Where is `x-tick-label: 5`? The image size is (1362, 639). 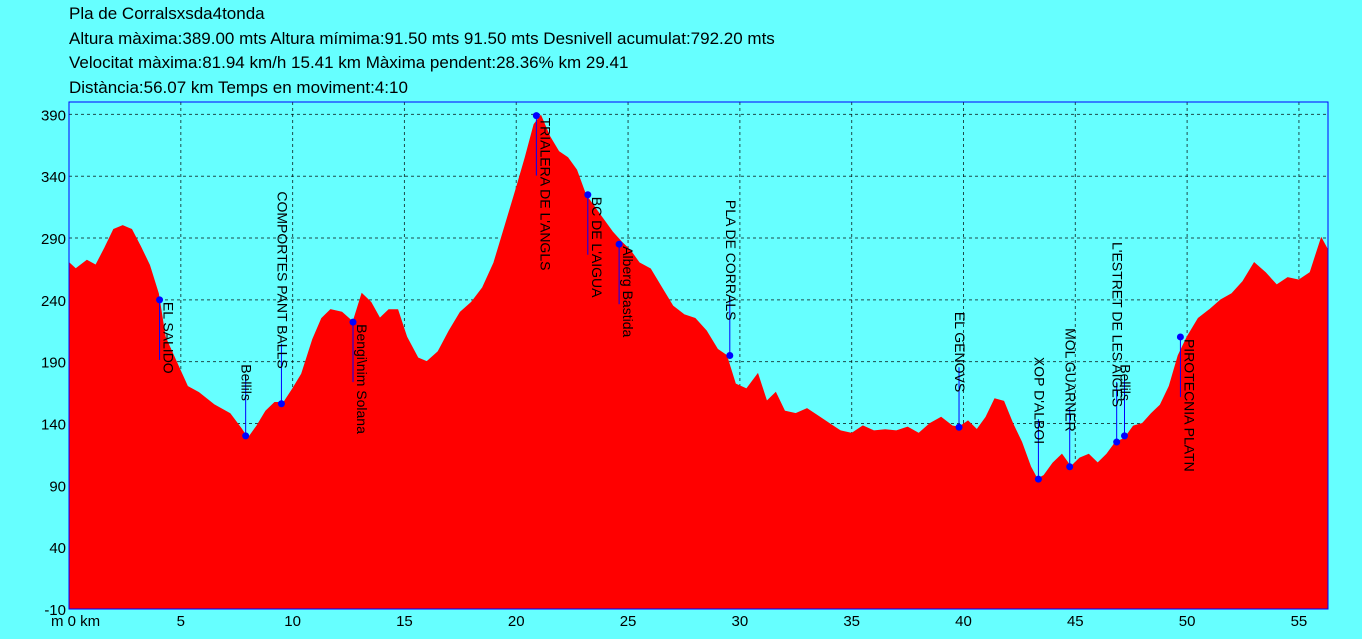
x-tick-label: 5 is located at coordinates (181, 621).